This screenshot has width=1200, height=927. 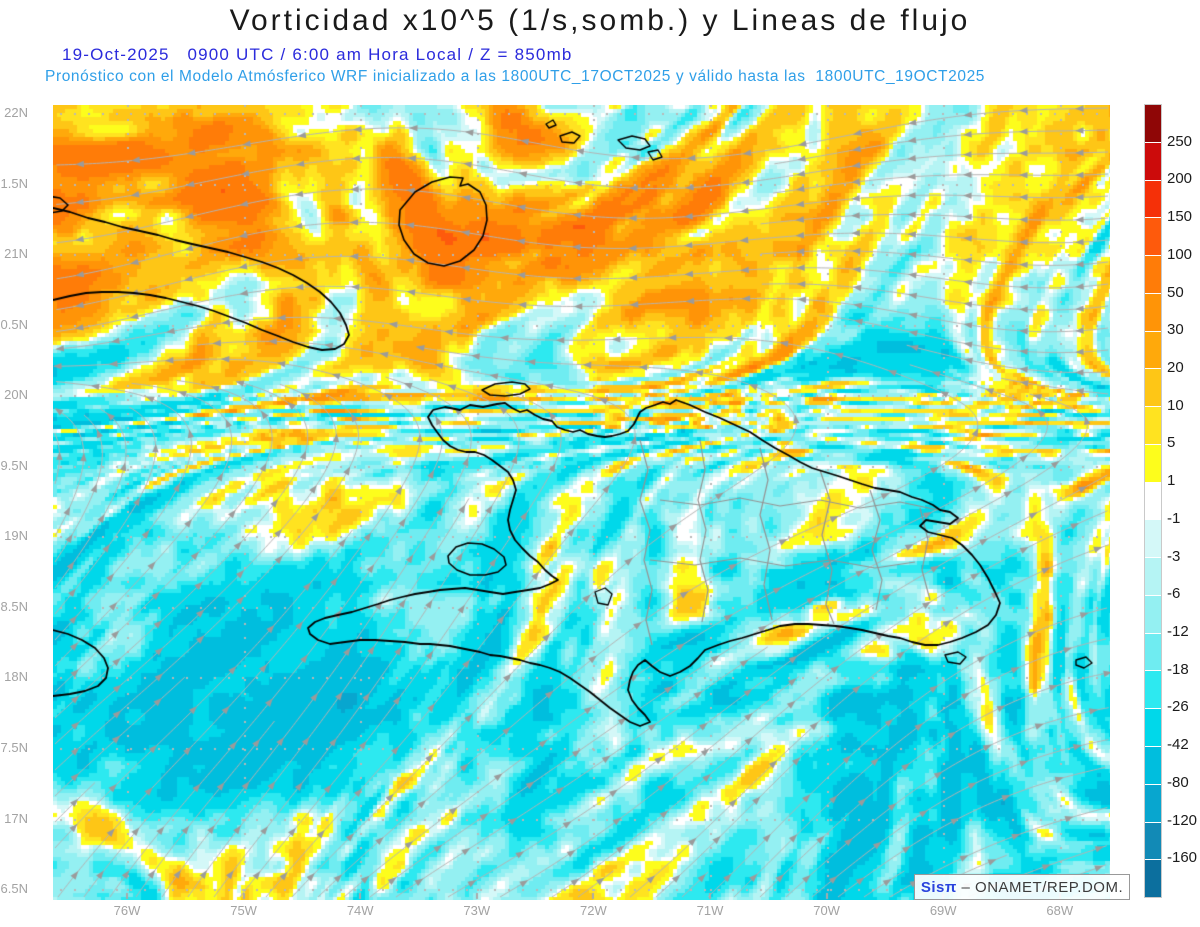 What do you see at coordinates (16, 254) in the screenshot?
I see `lat-label: 21N` at bounding box center [16, 254].